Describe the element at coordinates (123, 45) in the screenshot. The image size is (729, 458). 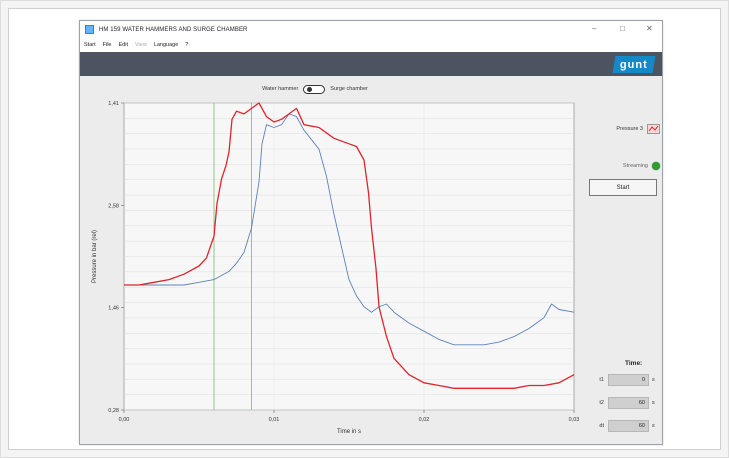
I see `menu-edit: Edit` at that location.